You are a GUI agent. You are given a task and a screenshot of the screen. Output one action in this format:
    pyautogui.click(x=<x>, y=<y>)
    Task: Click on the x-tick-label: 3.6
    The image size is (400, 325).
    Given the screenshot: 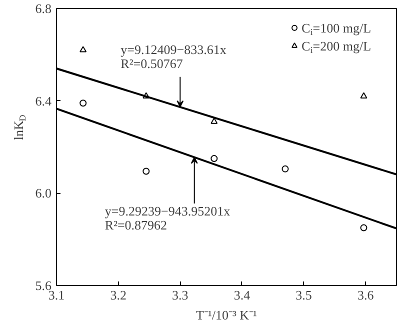 What is the action you would take?
    pyautogui.click(x=365, y=295)
    